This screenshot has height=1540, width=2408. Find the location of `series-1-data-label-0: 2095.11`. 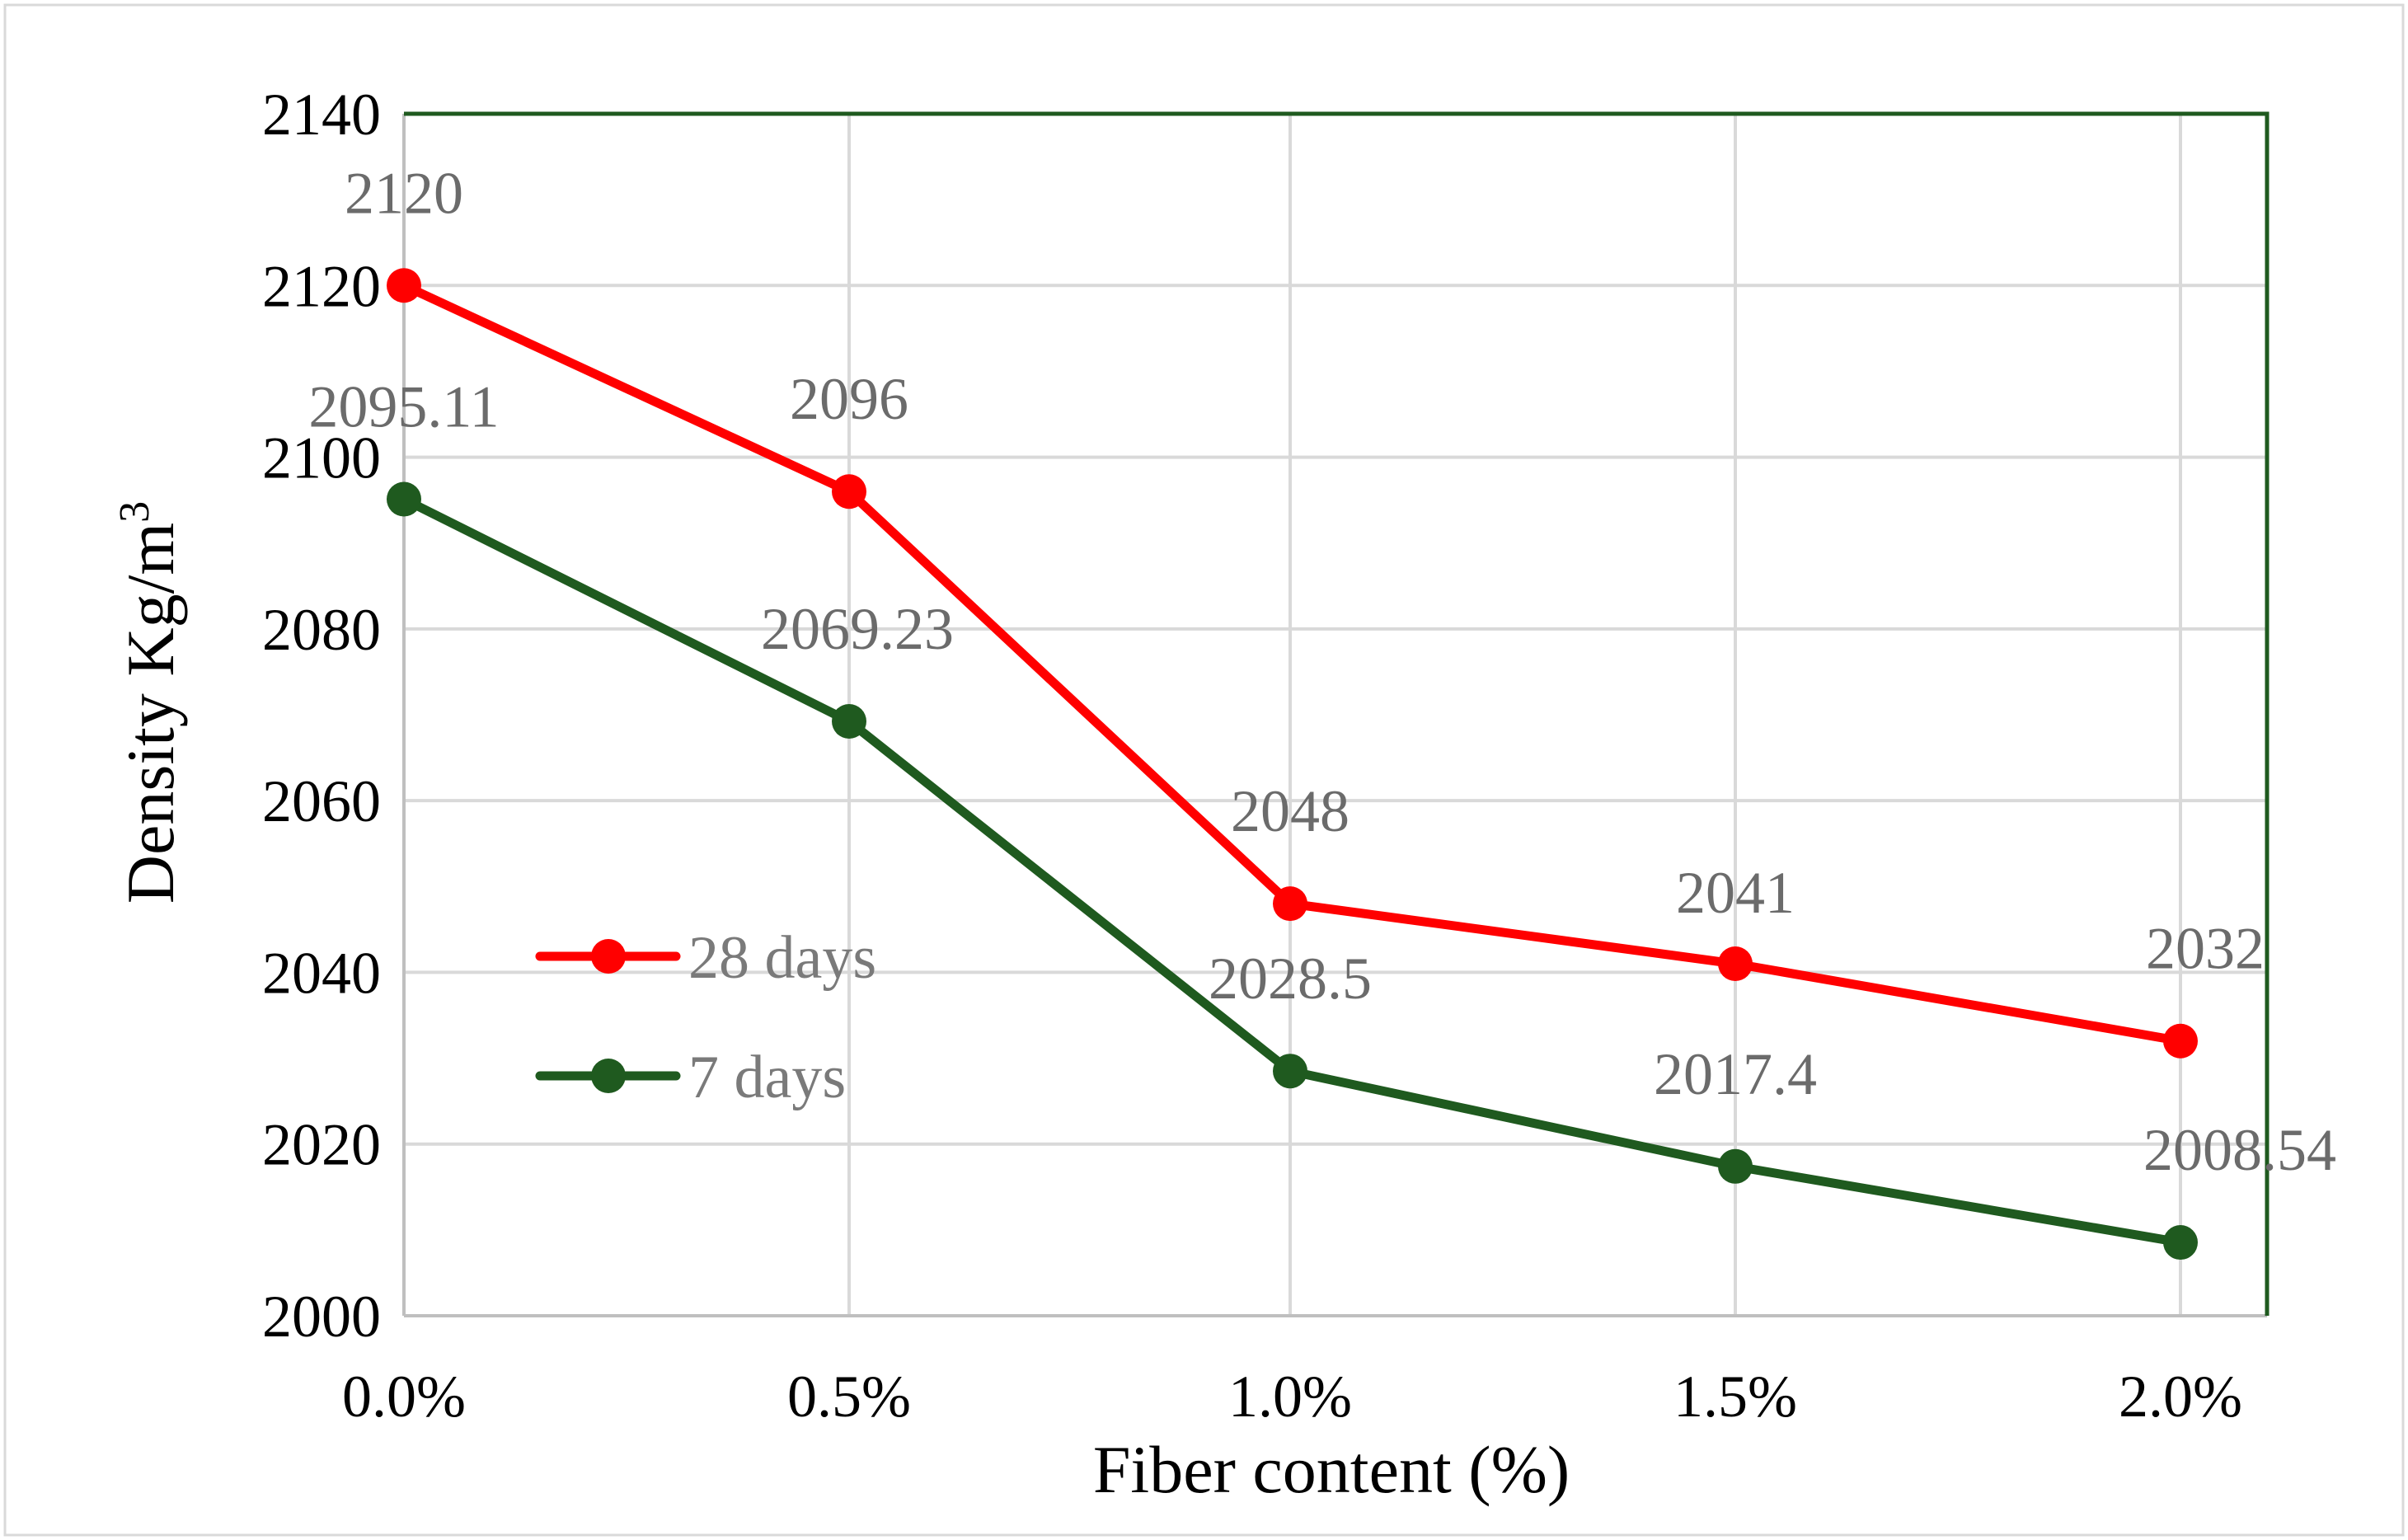

series-1-data-label-0: 2095.11 is located at coordinates (403, 406).